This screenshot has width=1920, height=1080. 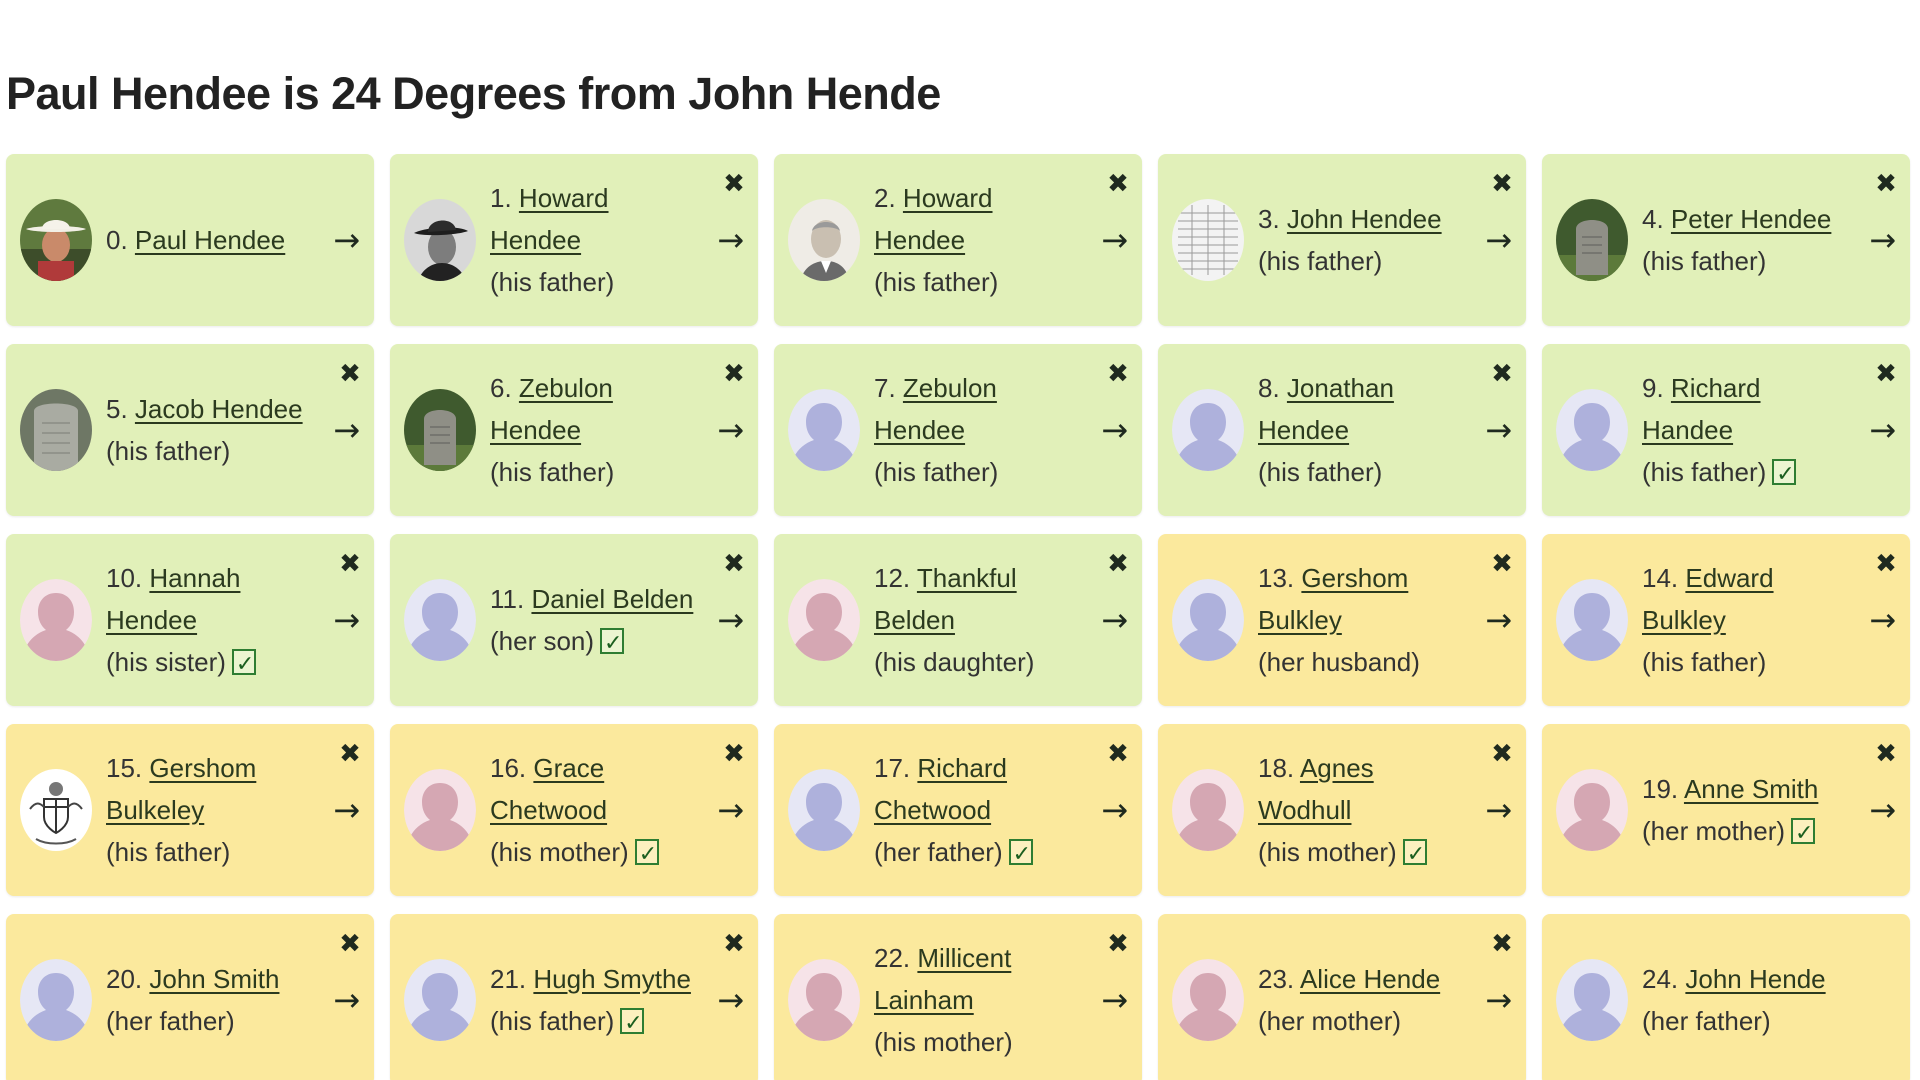 I want to click on person-name-link: Gershom Bulkley, so click(x=1333, y=599).